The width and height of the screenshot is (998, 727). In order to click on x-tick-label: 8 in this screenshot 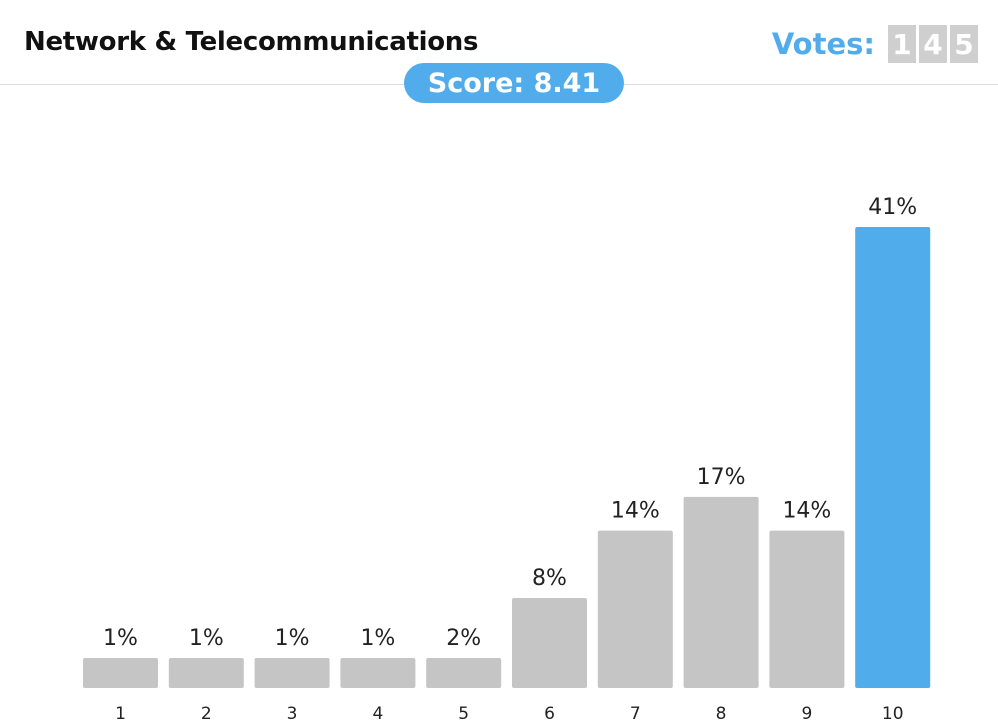, I will do `click(721, 714)`.